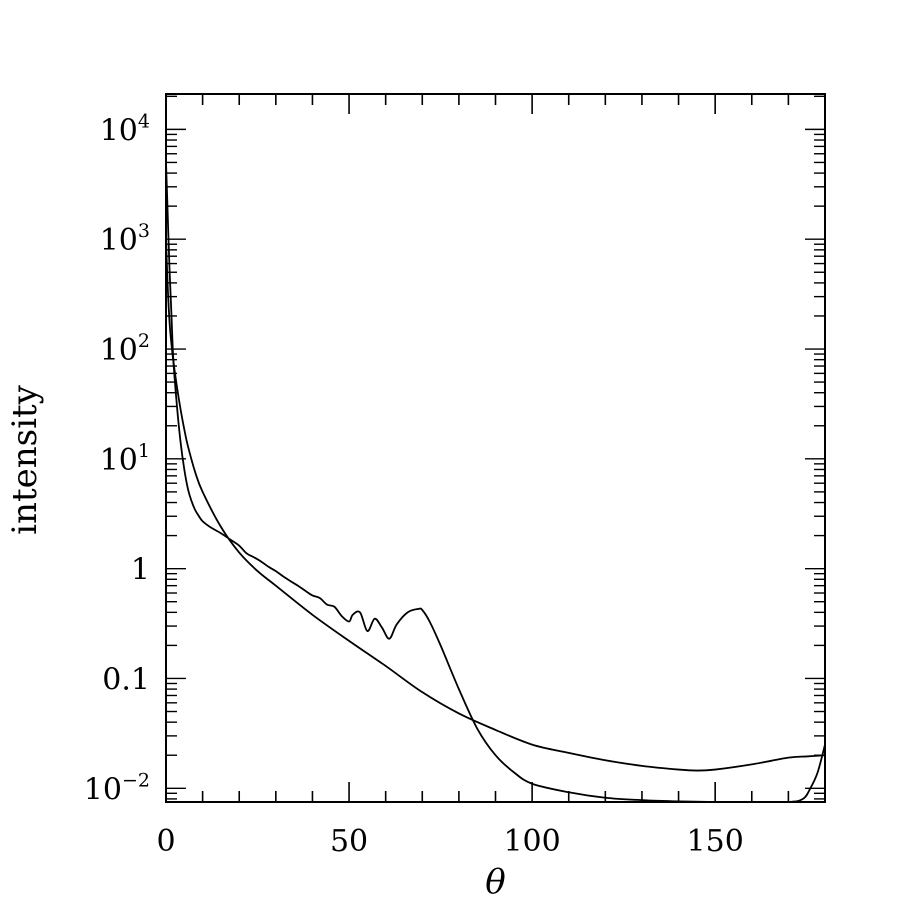 This screenshot has height=900, width=900. Describe the element at coordinates (125, 459) in the screenshot. I see `y-tick-label: 10¹` at that location.